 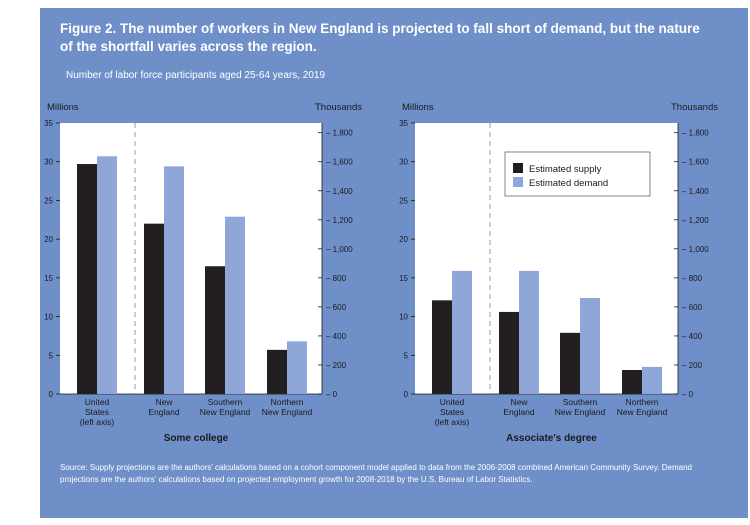 I want to click on chart1-left-tick-label: 25, so click(x=48, y=200).